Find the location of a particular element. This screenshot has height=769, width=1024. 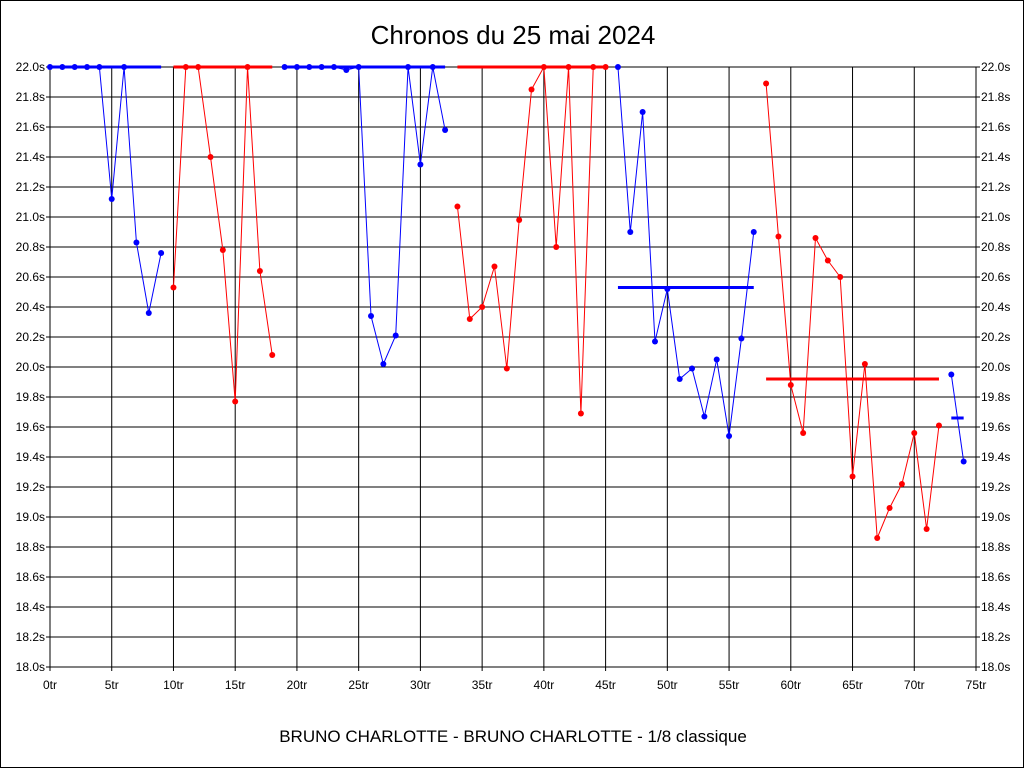

x-tick-label: 60tr is located at coordinates (790, 685).